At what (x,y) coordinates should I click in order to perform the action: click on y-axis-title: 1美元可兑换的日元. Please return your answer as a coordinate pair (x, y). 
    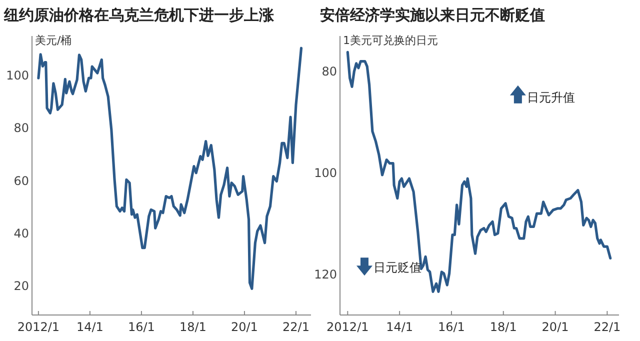
    Looking at the image, I should click on (390, 40).